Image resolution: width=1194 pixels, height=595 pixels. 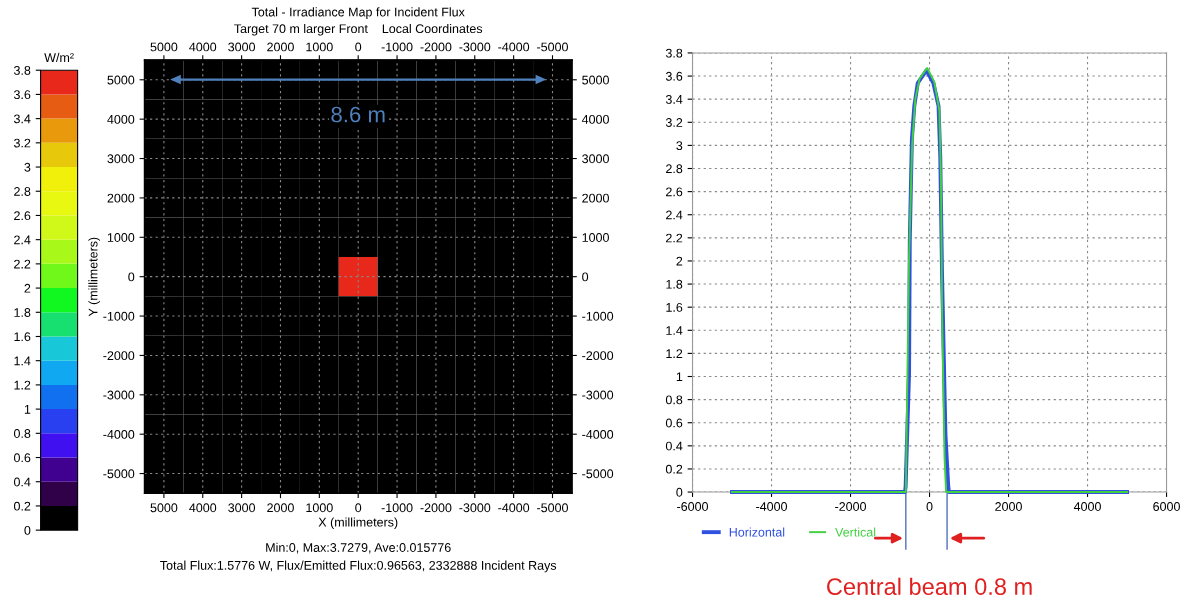 What do you see at coordinates (119, 395) in the screenshot?
I see `y2-tick-label: -3000` at bounding box center [119, 395].